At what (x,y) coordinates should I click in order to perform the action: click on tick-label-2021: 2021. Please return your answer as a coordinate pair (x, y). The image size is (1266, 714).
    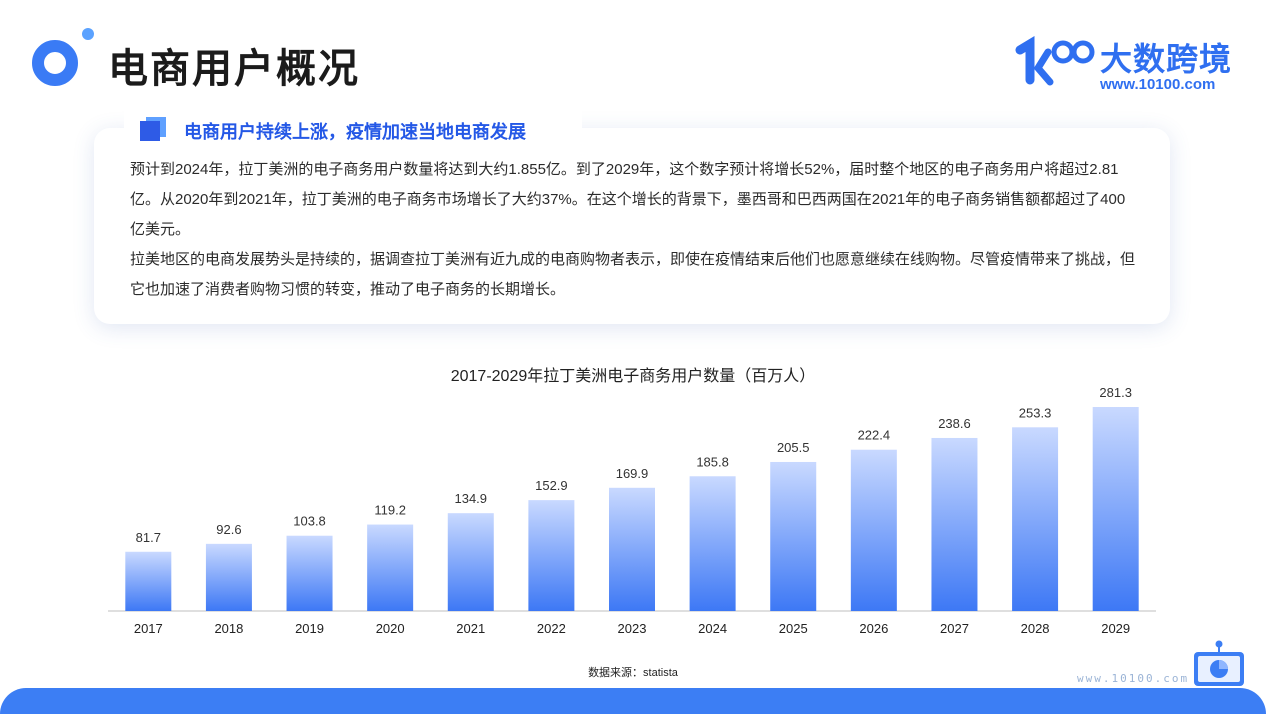
    Looking at the image, I should click on (470, 628).